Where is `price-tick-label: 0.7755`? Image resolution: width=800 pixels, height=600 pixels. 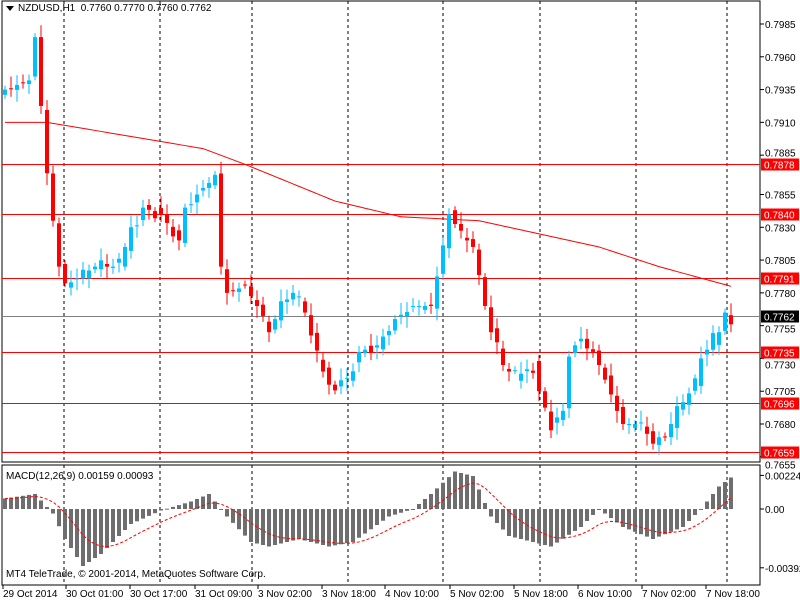 price-tick-label: 0.7755 is located at coordinates (780, 330).